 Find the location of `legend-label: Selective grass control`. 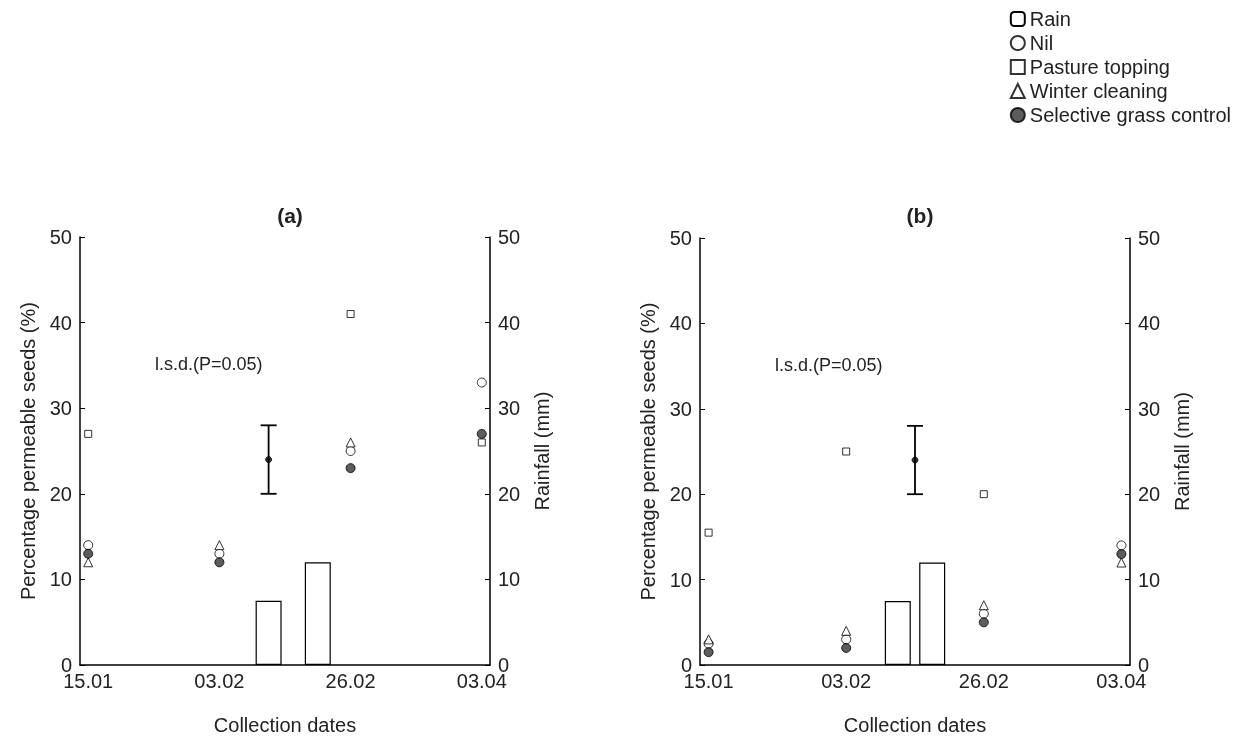

legend-label: Selective grass control is located at coordinates (1130, 115).